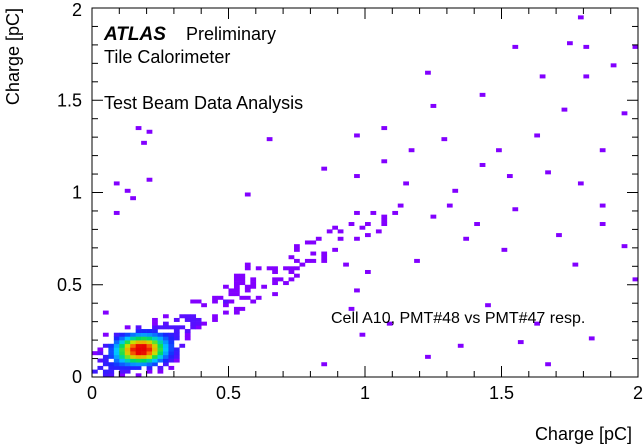 The width and height of the screenshot is (643, 444). Describe the element at coordinates (458, 318) in the screenshot. I see `plot-annotation-cell: Cell A10, PMT#48 vs PMT#47 resp.` at that location.